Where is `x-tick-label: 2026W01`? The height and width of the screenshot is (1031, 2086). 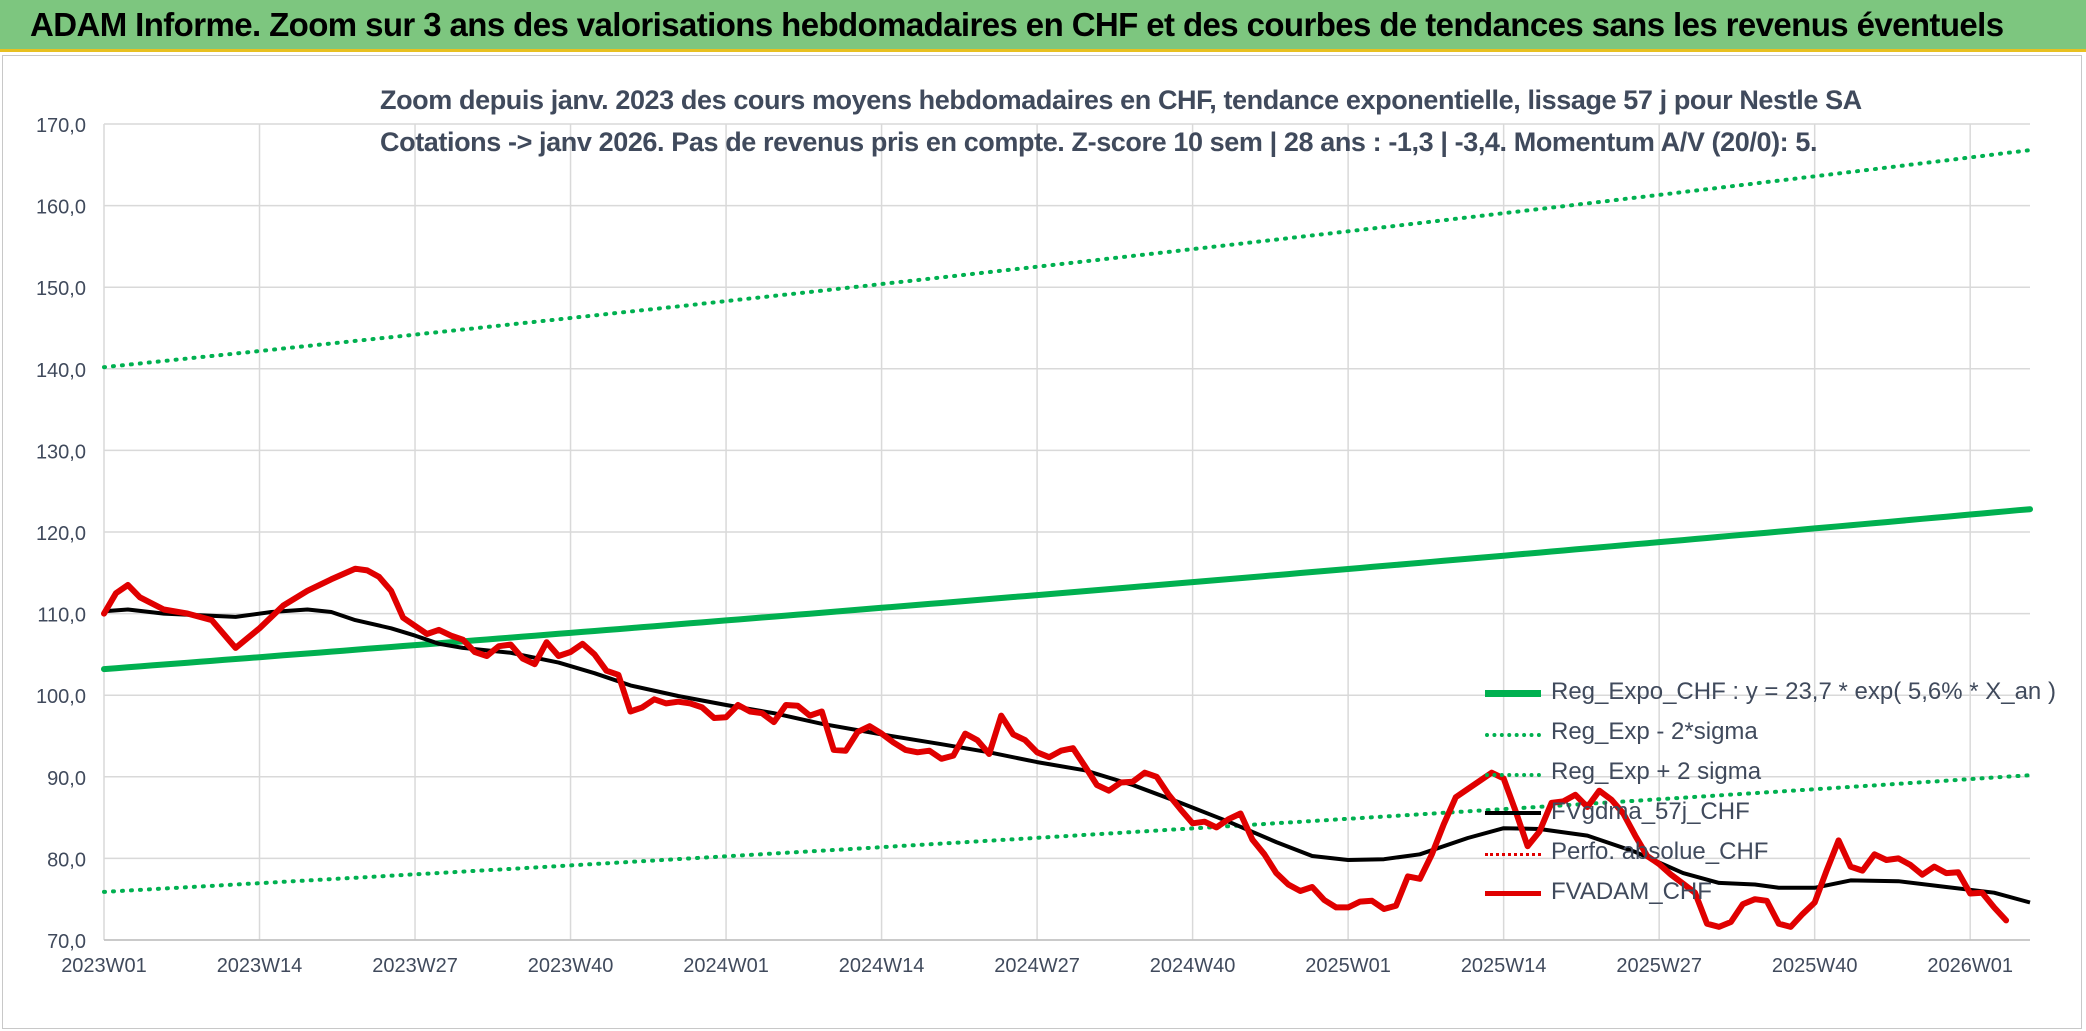
x-tick-label: 2026W01 is located at coordinates (1970, 966).